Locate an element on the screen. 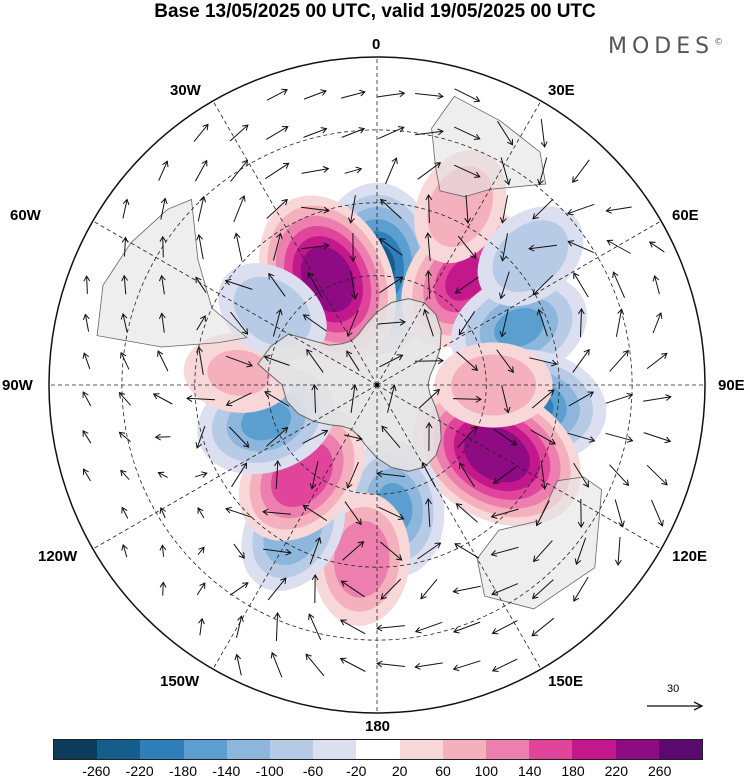 The height and width of the screenshot is (783, 750). reference-vector: 30 is located at coordinates (675, 698).